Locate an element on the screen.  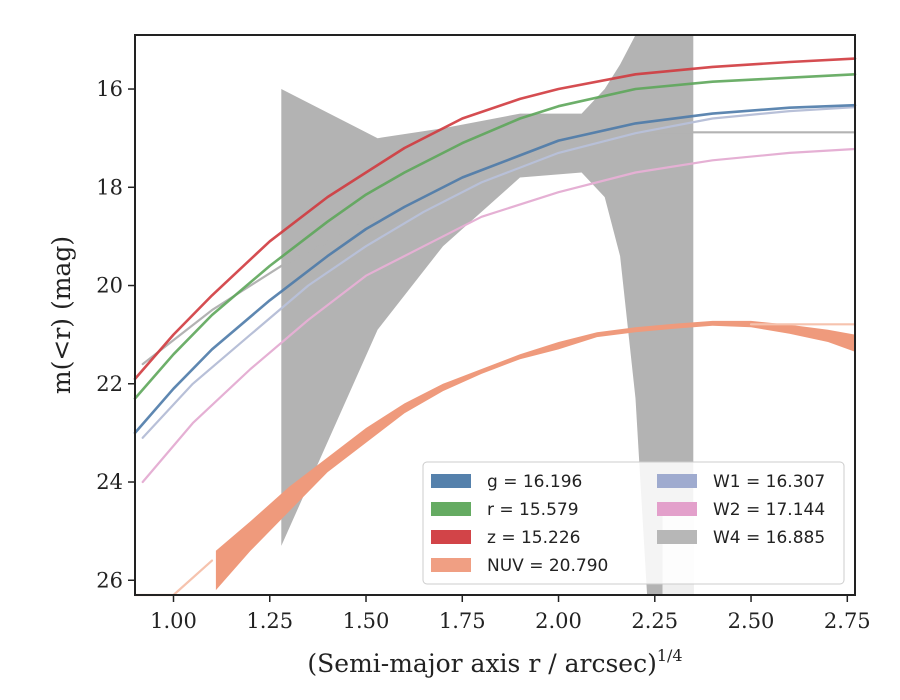
x-tick-label-1: 1.25 is located at coordinates (269, 621).